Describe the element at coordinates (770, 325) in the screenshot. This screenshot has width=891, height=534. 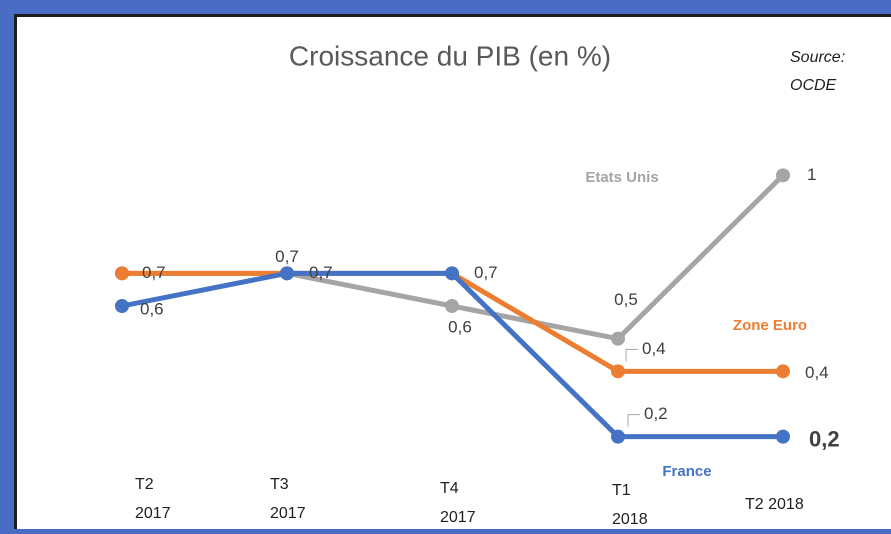
I see `series-label: Zone Euro` at that location.